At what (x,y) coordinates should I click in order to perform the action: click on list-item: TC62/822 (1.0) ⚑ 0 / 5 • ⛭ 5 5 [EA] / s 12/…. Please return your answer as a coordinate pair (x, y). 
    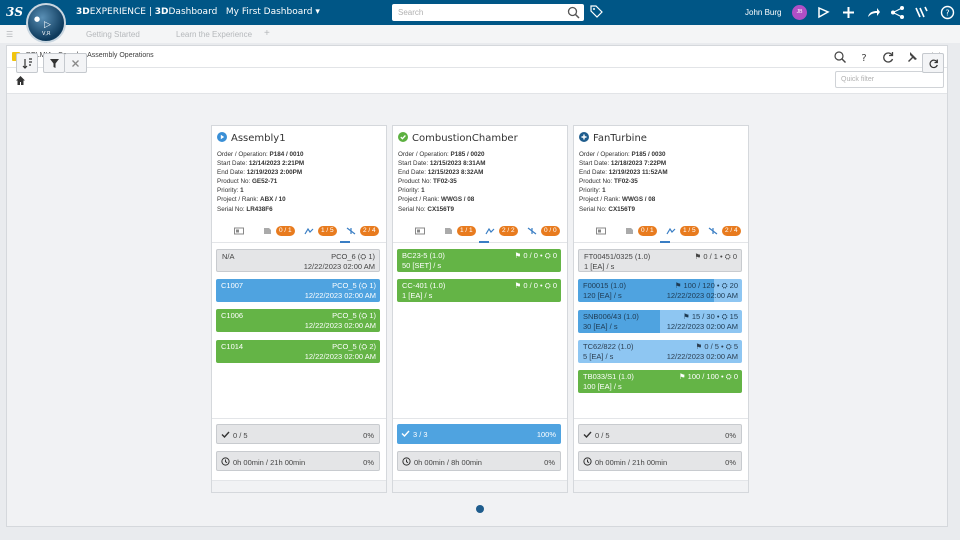
    Looking at the image, I should click on (660, 351).